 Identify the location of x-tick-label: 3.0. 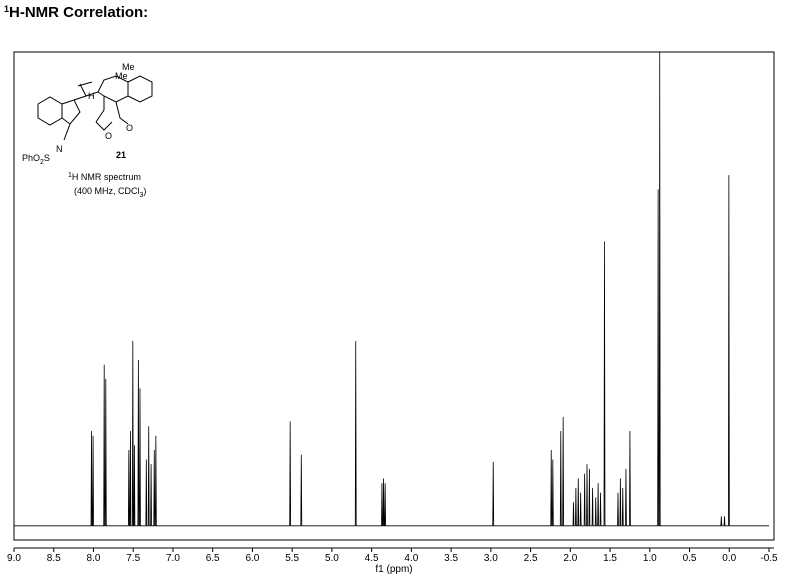
(491, 558).